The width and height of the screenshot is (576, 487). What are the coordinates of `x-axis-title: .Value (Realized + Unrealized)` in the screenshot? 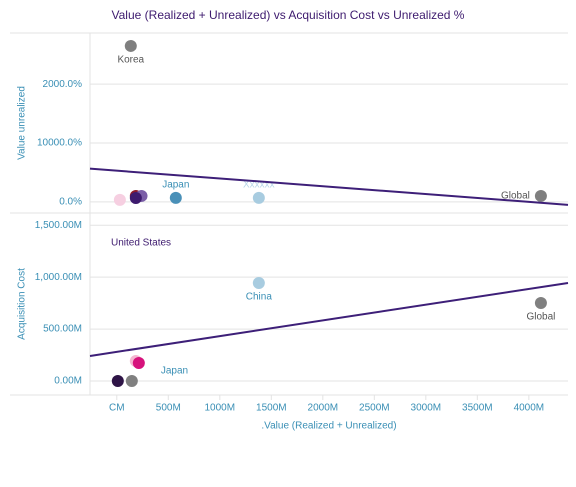 It's located at (328, 426).